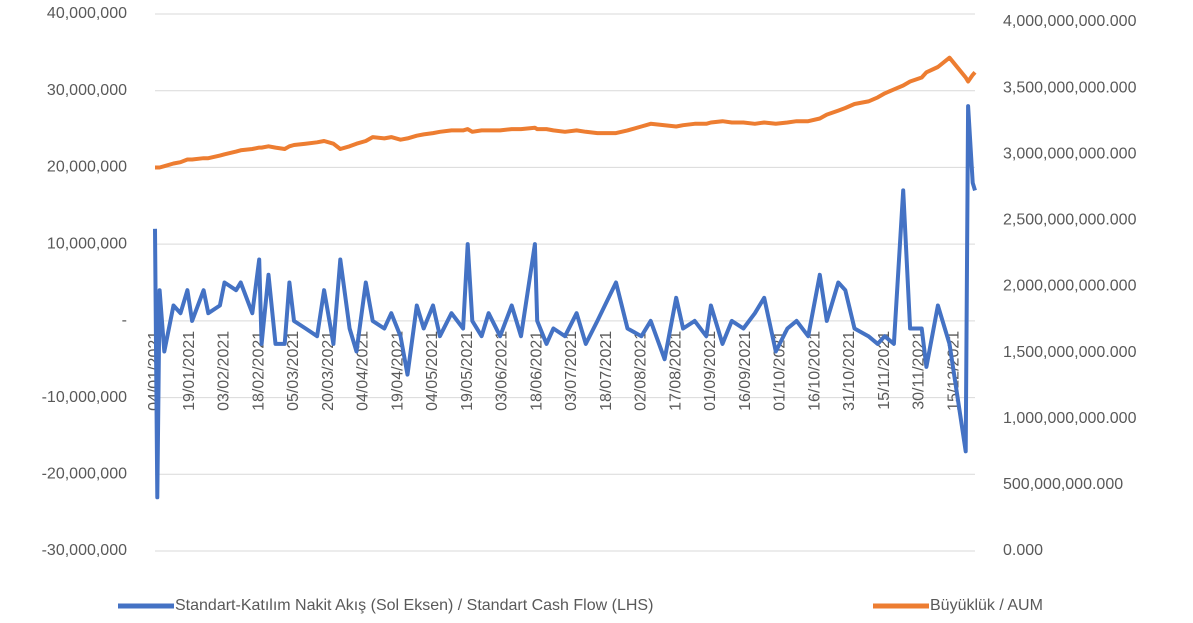  What do you see at coordinates (1070, 286) in the screenshot?
I see `y2-tick-label: 2,000,000,000.000` at bounding box center [1070, 286].